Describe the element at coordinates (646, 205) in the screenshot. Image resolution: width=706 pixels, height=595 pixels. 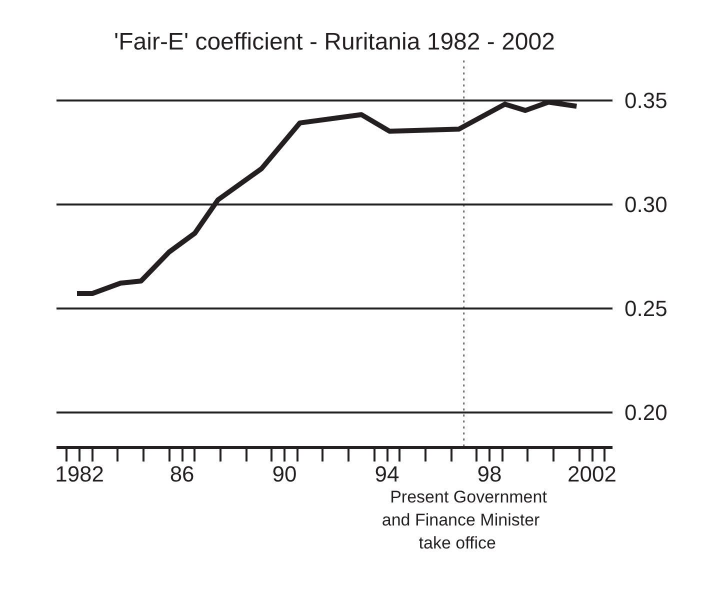
I see `y-tick-label: 0.30` at that location.